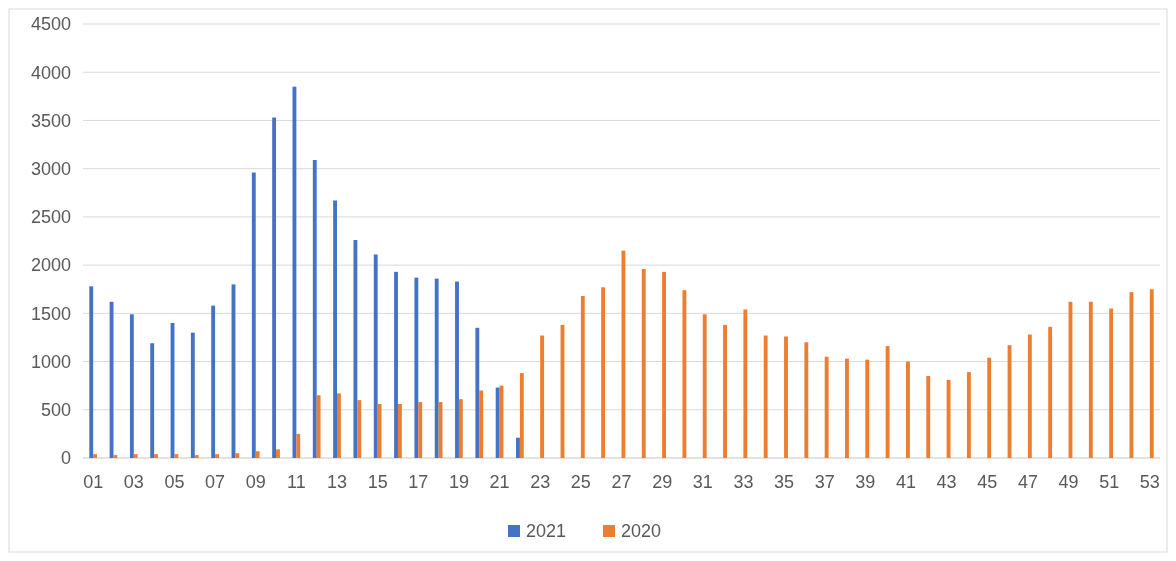  What do you see at coordinates (824, 482) in the screenshot?
I see `x-tick-label: 37` at bounding box center [824, 482].